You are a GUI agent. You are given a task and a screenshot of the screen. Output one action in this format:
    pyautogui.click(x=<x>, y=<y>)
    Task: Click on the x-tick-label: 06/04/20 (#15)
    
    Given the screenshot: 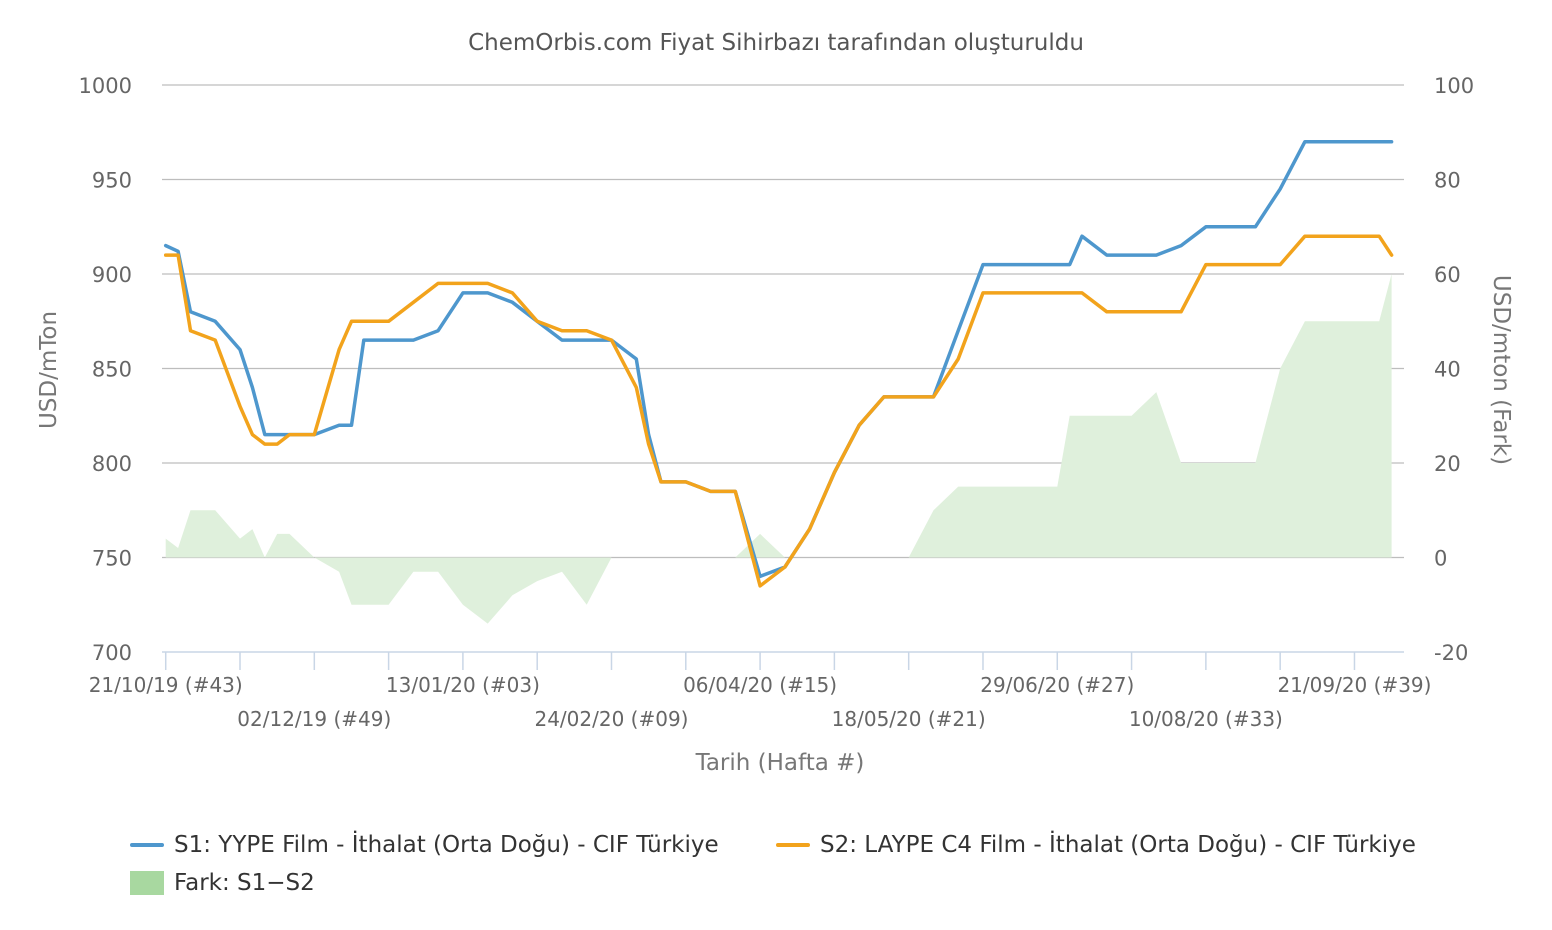 What is the action you would take?
    pyautogui.click(x=760, y=685)
    